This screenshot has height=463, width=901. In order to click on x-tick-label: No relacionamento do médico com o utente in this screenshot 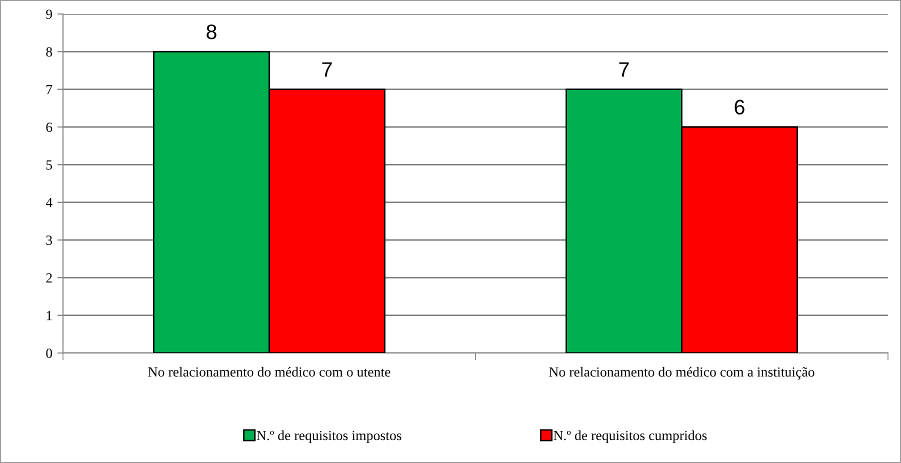, I will do `click(269, 371)`.